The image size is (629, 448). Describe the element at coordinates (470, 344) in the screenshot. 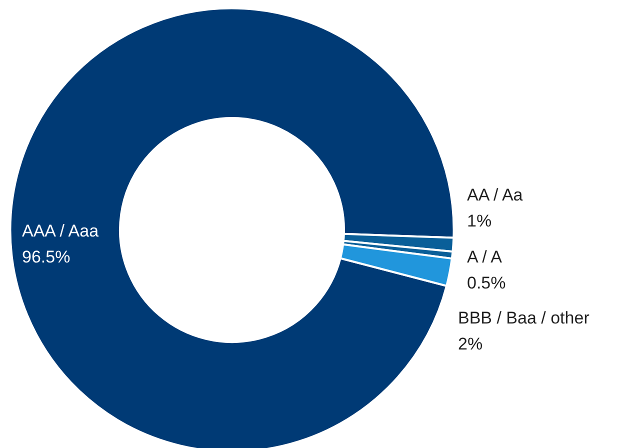

I see `data-label: 2%` at that location.